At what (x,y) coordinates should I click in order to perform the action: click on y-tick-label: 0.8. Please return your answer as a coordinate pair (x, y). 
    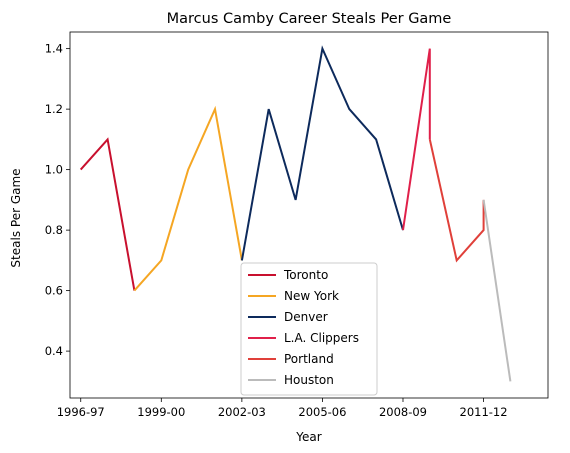
    Looking at the image, I should click on (54, 230).